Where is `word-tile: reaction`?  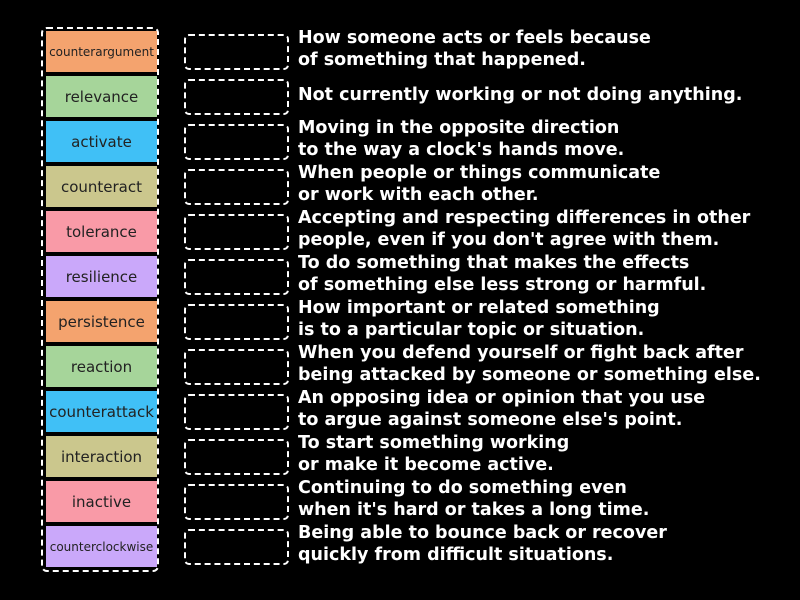
word-tile: reaction is located at coordinates (101, 366).